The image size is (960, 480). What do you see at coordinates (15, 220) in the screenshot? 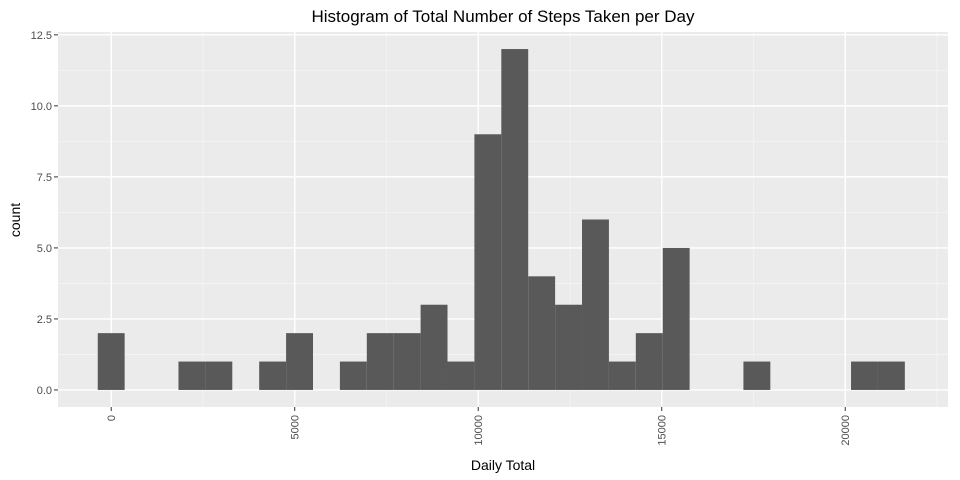
I see `y-axis-title: count` at bounding box center [15, 220].